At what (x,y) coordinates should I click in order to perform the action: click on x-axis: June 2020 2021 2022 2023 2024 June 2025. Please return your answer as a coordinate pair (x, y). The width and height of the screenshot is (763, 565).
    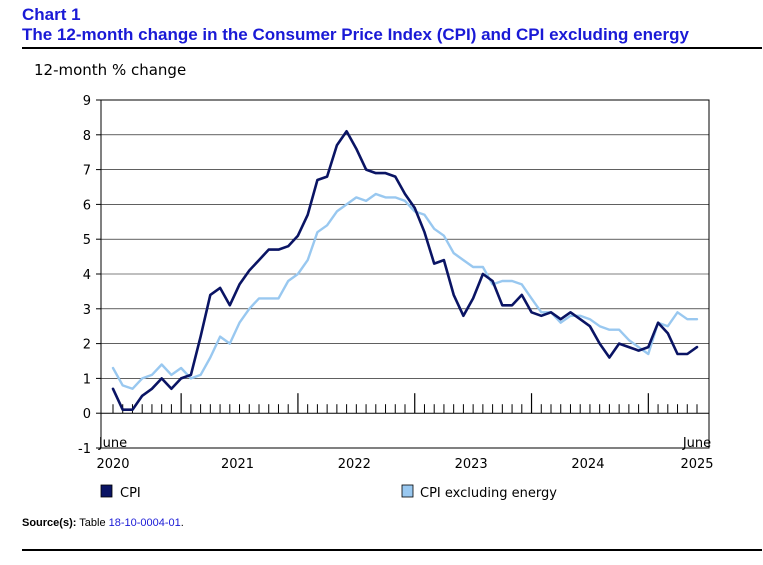
    Looking at the image, I should click on (405, 432).